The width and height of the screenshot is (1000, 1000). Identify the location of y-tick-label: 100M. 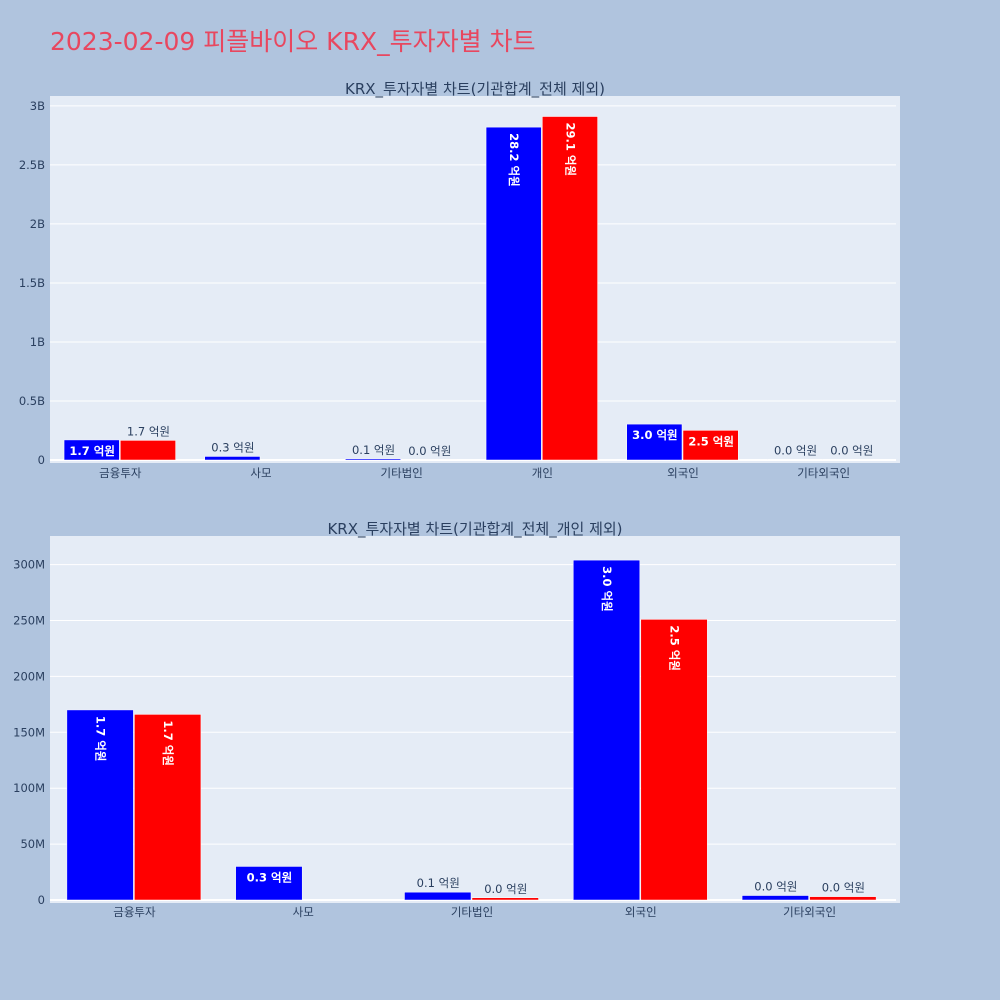
(29, 788).